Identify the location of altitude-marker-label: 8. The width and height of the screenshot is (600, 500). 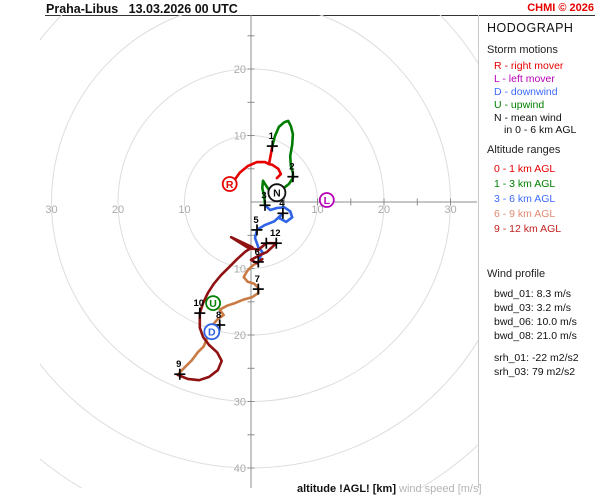
(218, 315).